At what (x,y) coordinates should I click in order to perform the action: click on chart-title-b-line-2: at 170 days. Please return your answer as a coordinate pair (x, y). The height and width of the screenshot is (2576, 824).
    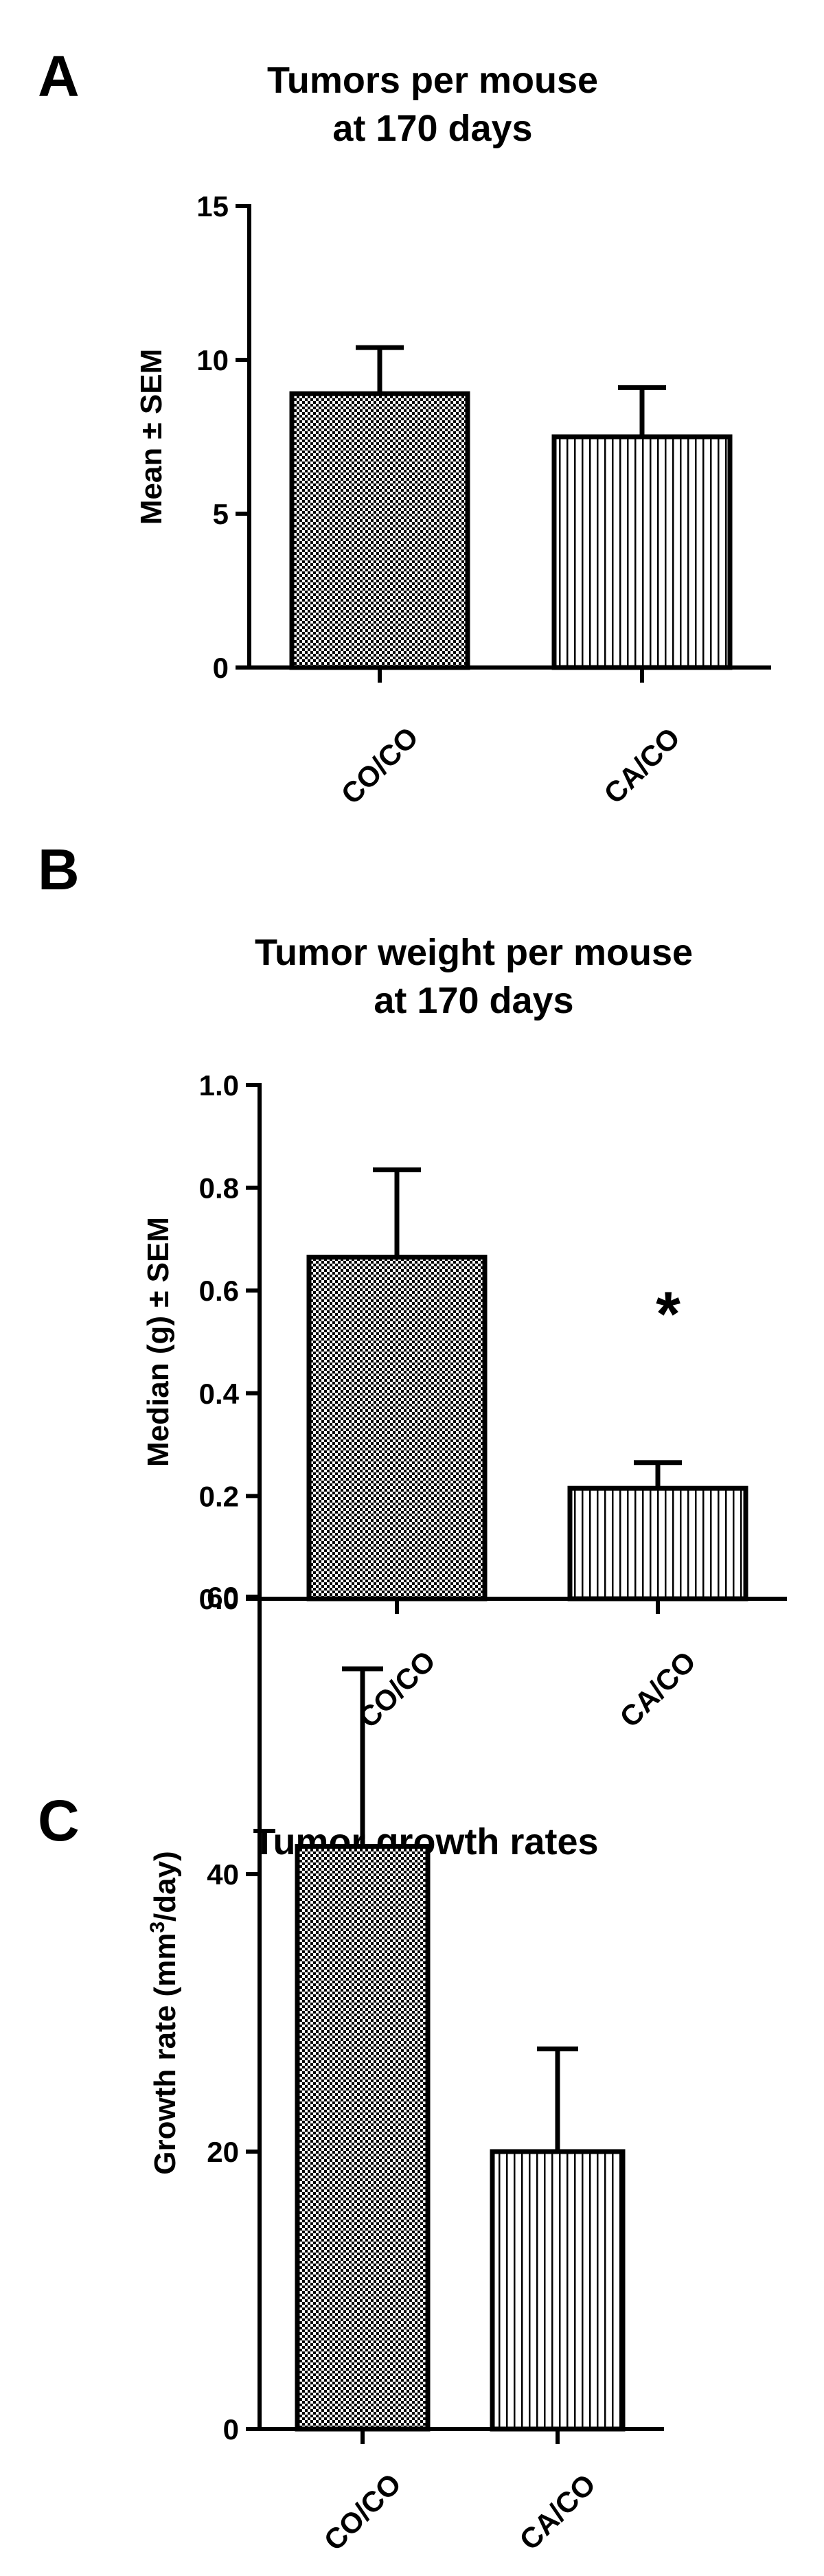
    Looking at the image, I should click on (473, 1000).